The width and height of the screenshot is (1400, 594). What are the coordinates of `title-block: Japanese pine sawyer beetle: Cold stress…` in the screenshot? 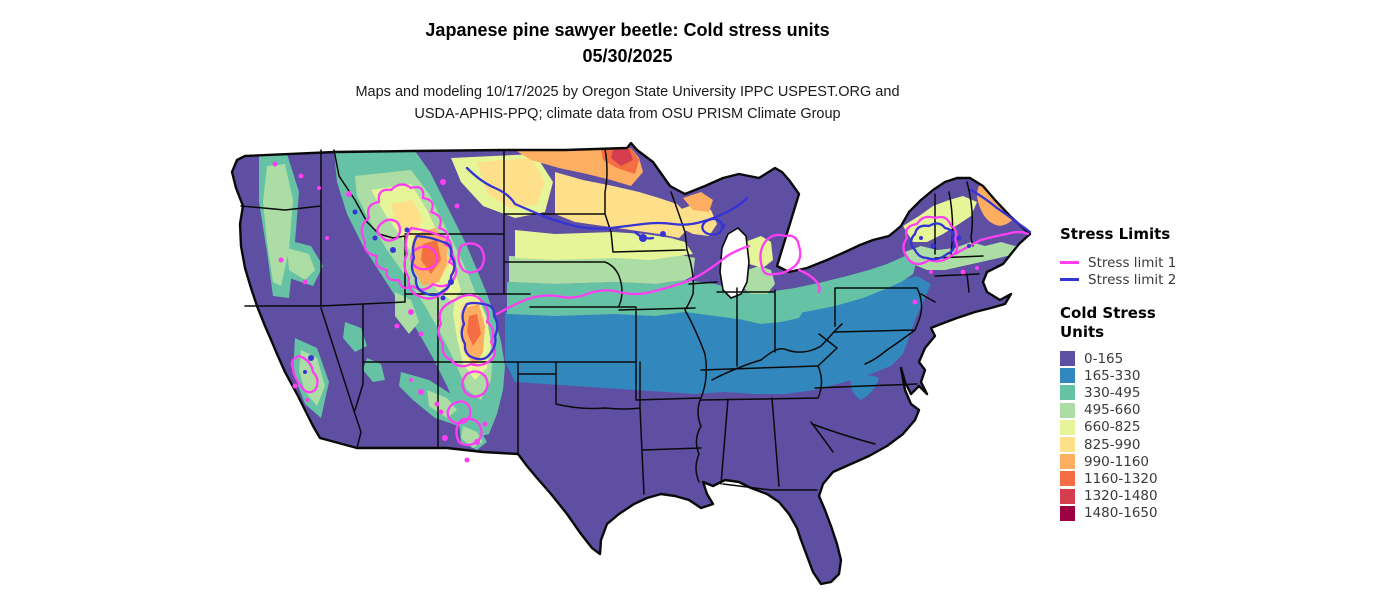 It's located at (627, 43).